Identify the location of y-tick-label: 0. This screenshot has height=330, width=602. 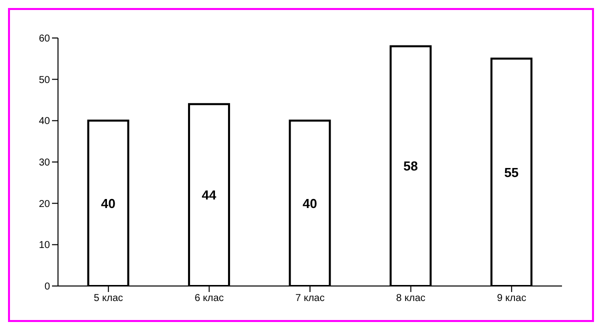
(47, 287).